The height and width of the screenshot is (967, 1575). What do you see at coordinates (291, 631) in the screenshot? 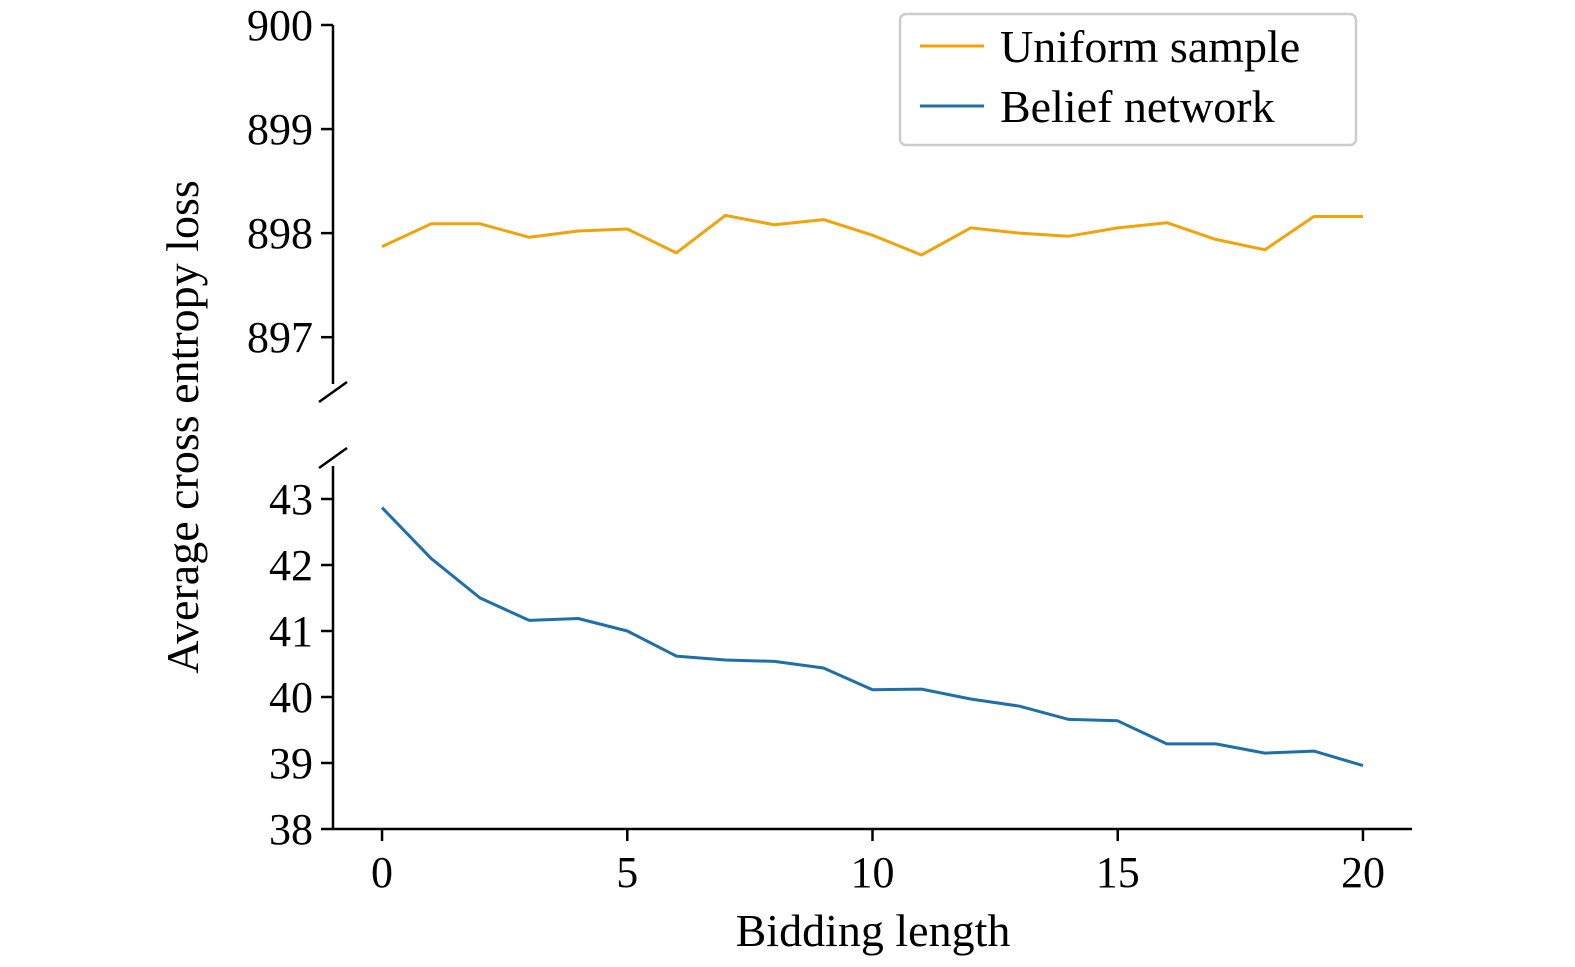
I see `y-tick-label-lower: 41` at bounding box center [291, 631].